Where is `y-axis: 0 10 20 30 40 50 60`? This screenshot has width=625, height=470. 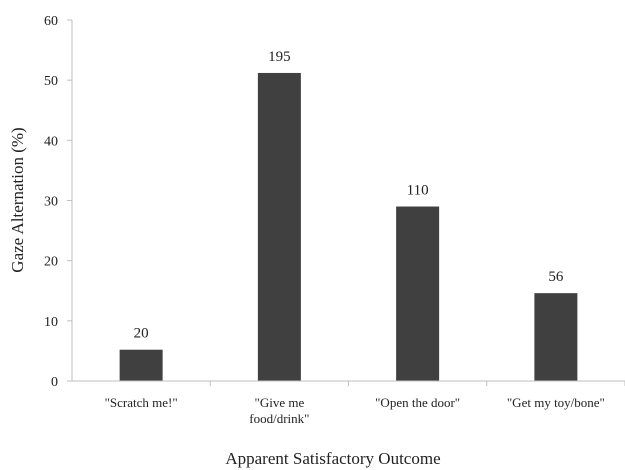
y-axis: 0 10 20 30 40 50 60 is located at coordinates (58, 202).